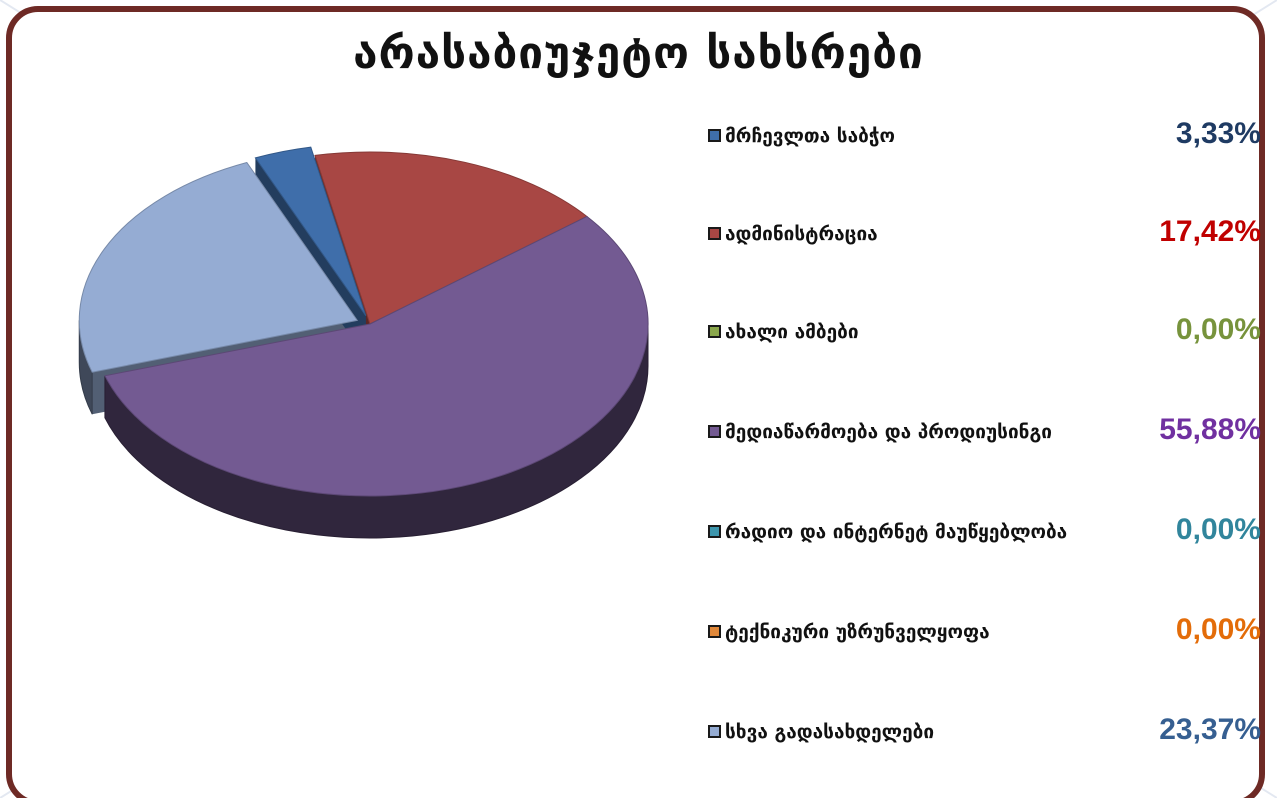 The height and width of the screenshot is (798, 1277). What do you see at coordinates (985, 733) in the screenshot?
I see `legend-item: სხვა გადასახდელები 23,37%` at bounding box center [985, 733].